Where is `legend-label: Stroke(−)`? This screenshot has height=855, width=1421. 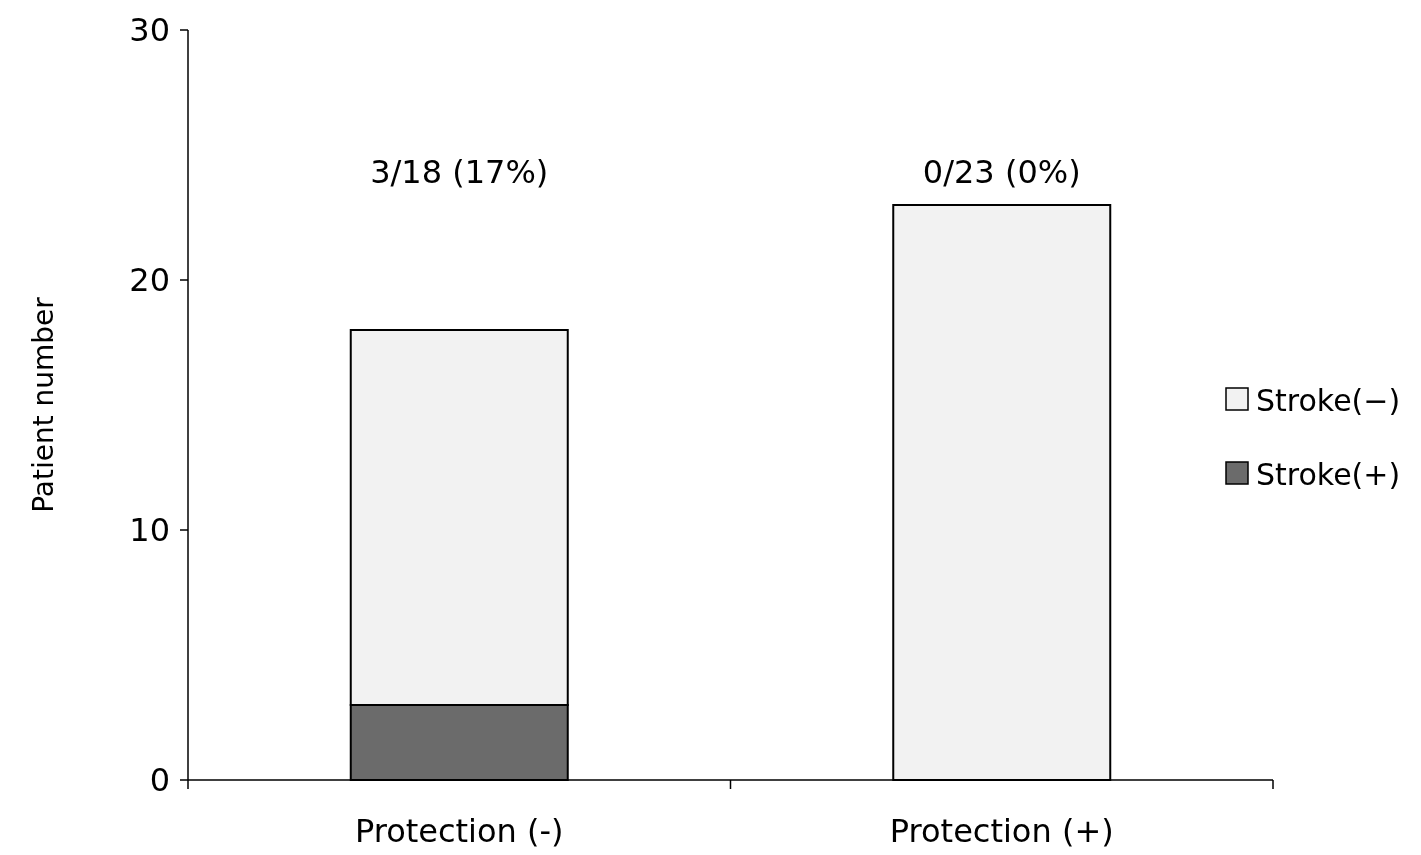 legend-label: Stroke(−) is located at coordinates (1328, 400).